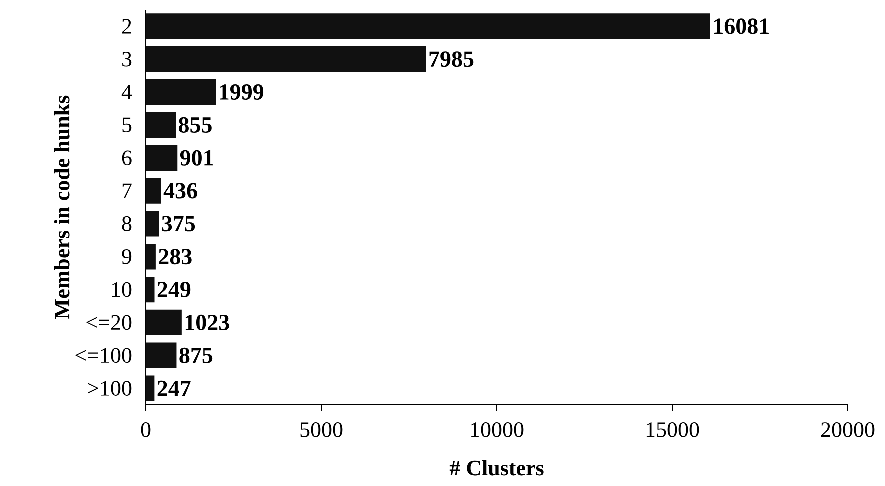  Describe the element at coordinates (741, 26) in the screenshot. I see `data-label: 16081` at that location.